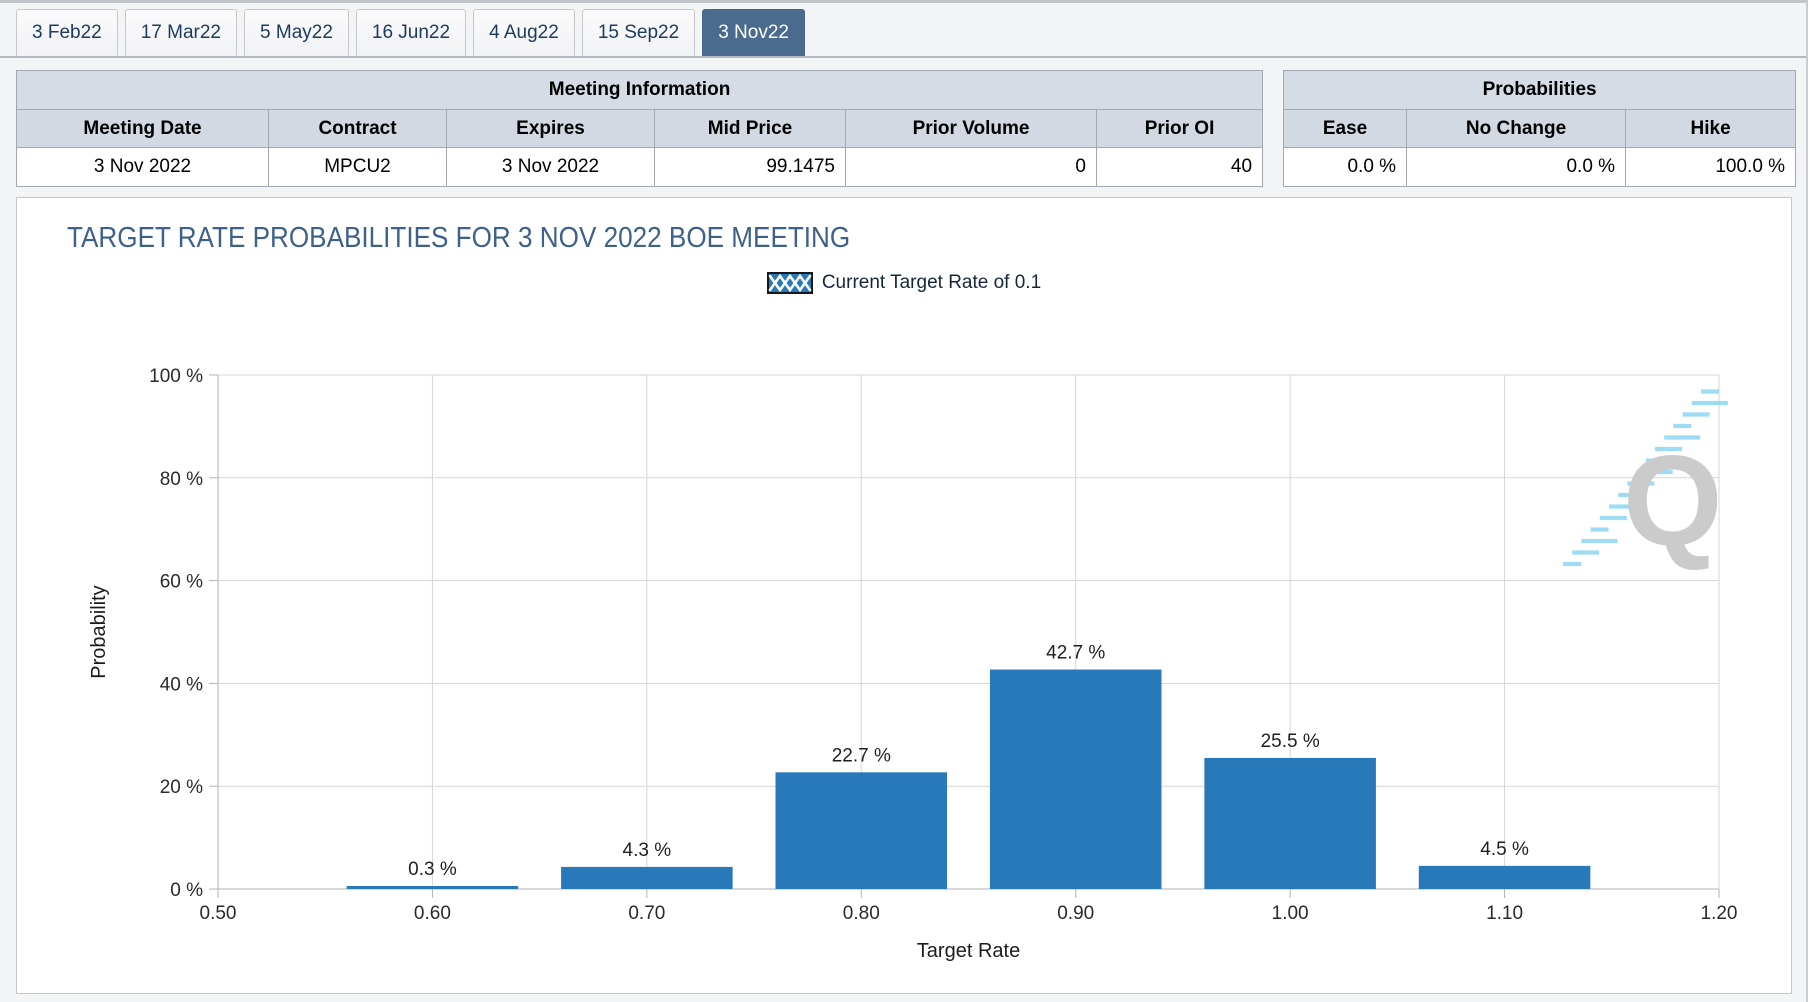 This screenshot has width=1808, height=1002. I want to click on y-tick-label: 0 %, so click(186, 890).